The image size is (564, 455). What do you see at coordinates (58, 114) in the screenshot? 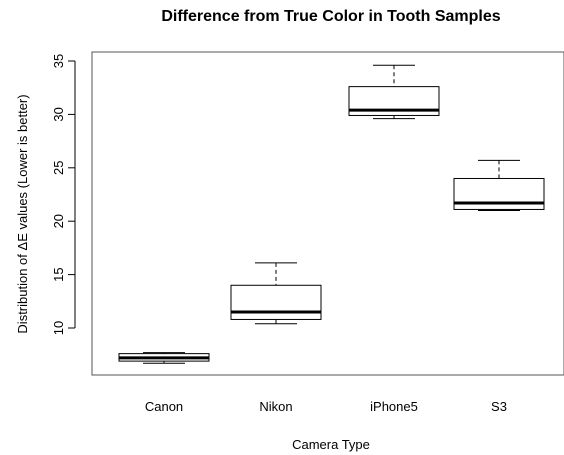
I see `y-tick-label: 30` at bounding box center [58, 114].